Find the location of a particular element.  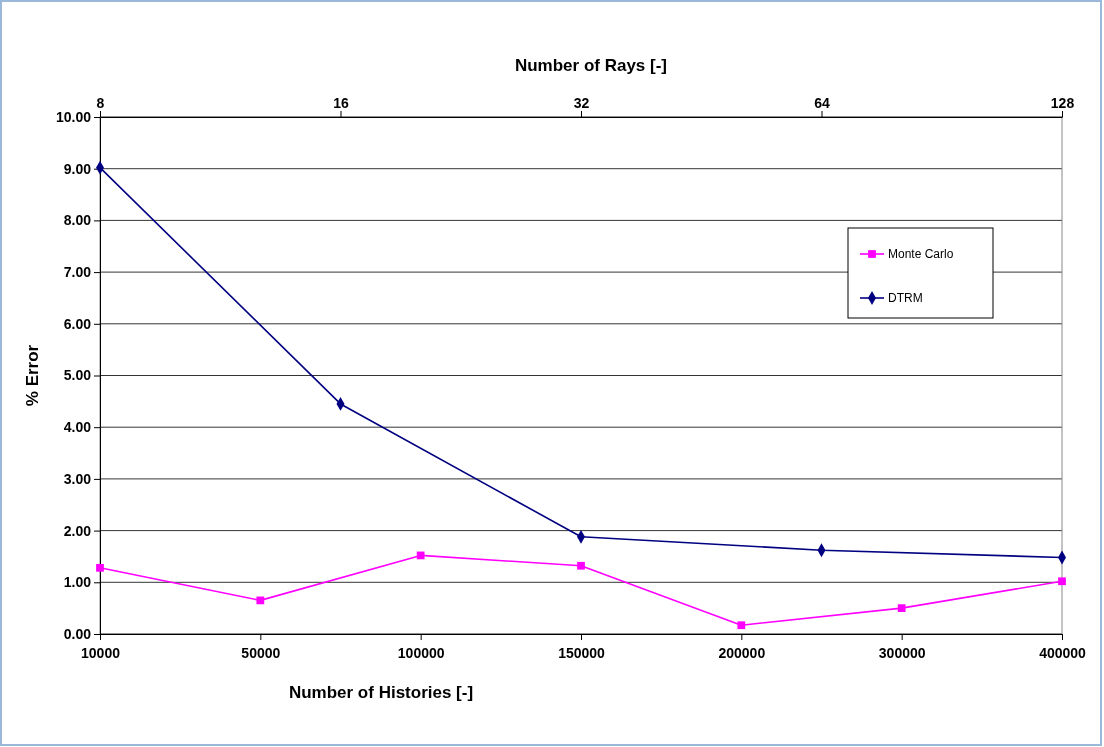

y-tick-label: 10.00 is located at coordinates (73, 116).